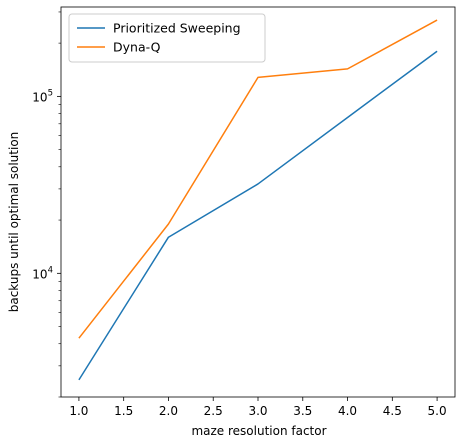 This screenshot has width=462, height=448. Describe the element at coordinates (14, 222) in the screenshot. I see `y-axis-label: backups until optimal solution` at that location.